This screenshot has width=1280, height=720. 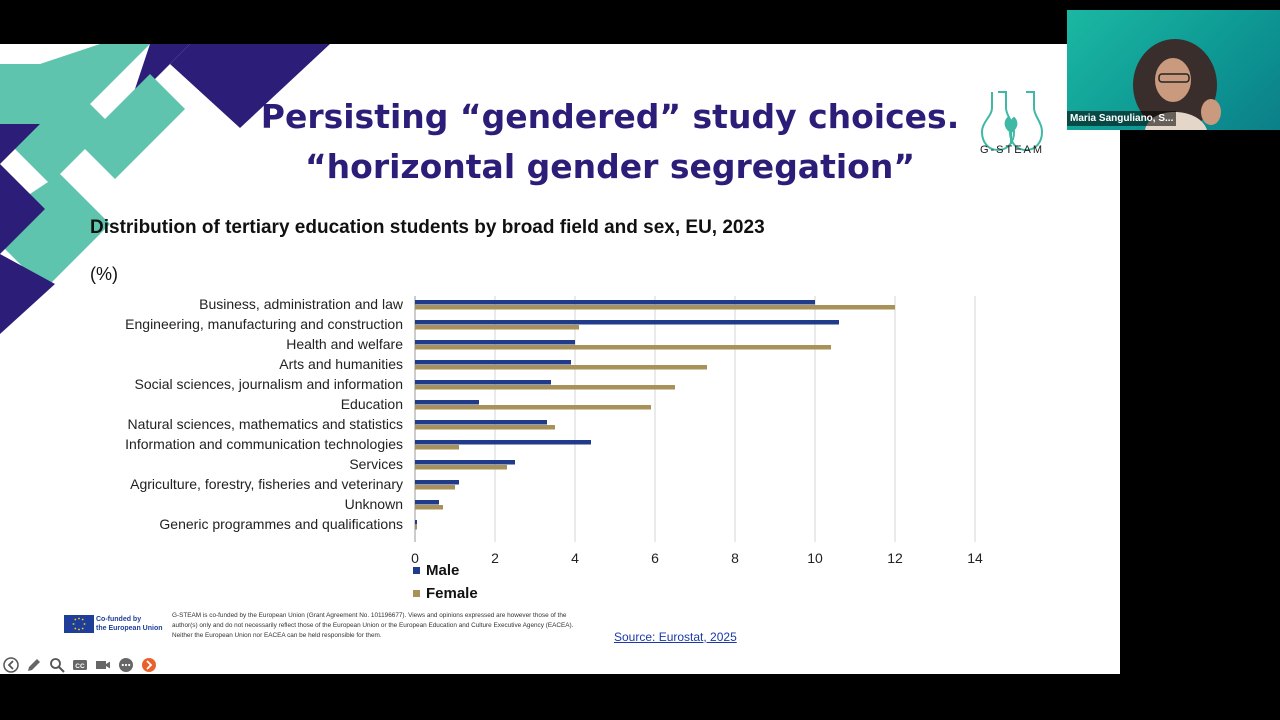 I want to click on legend-label-female: Female, so click(x=452, y=593).